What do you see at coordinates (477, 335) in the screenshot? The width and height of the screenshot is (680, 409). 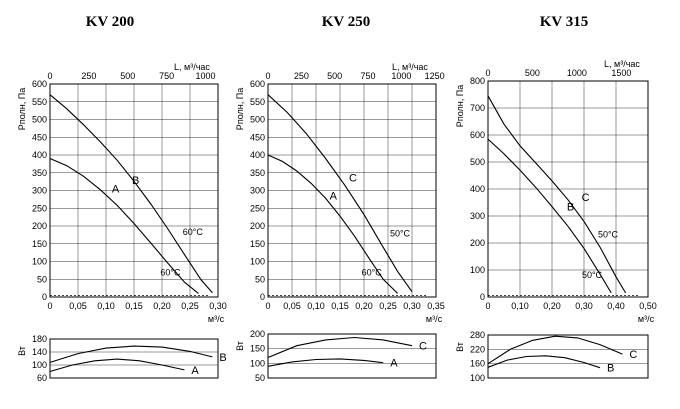 I see `power-y-tick-label: 280` at bounding box center [477, 335].